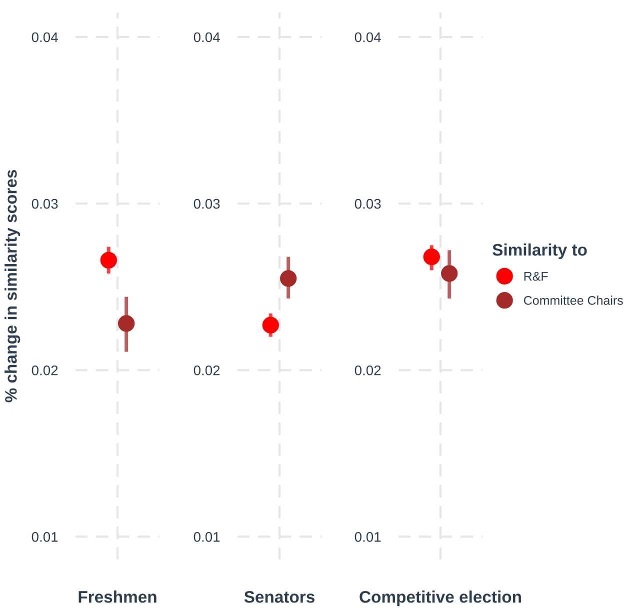 Image resolution: width=640 pixels, height=612 pixels. What do you see at coordinates (440, 598) in the screenshot?
I see `x-tick-label: Competitive election` at bounding box center [440, 598].